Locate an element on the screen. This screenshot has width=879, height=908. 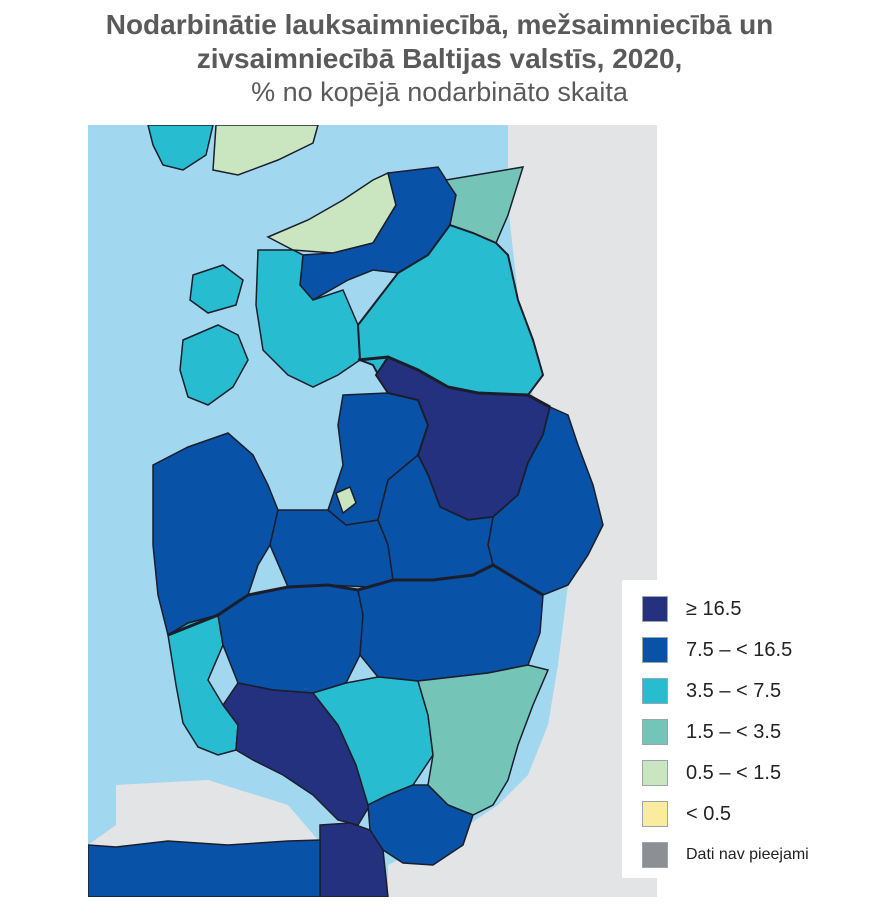
border-latvia-lithuania is located at coordinates (355, 600).